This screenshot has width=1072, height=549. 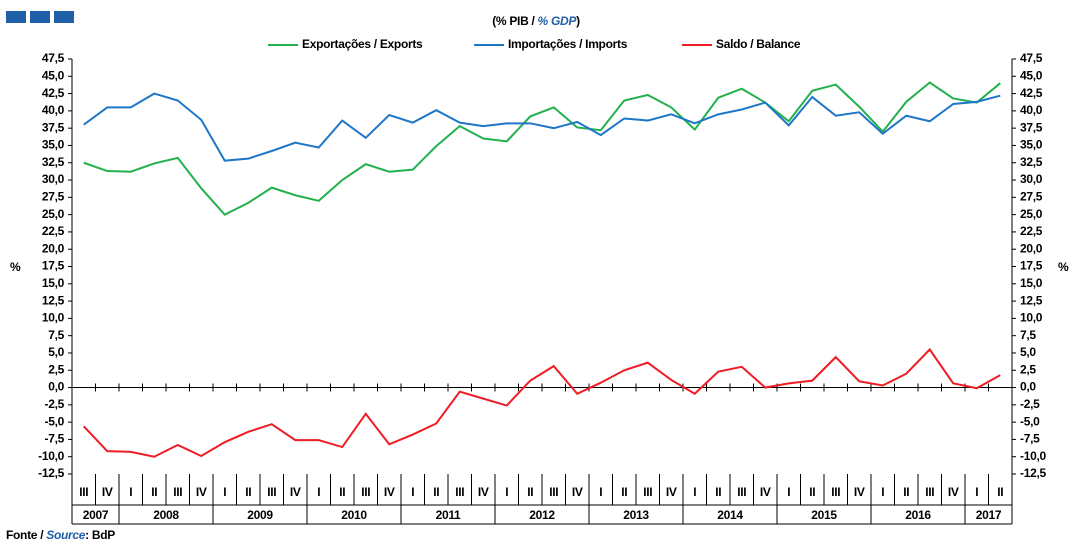 What do you see at coordinates (53, 127) in the screenshot?
I see `y-tick-label: 37,5` at bounding box center [53, 127].